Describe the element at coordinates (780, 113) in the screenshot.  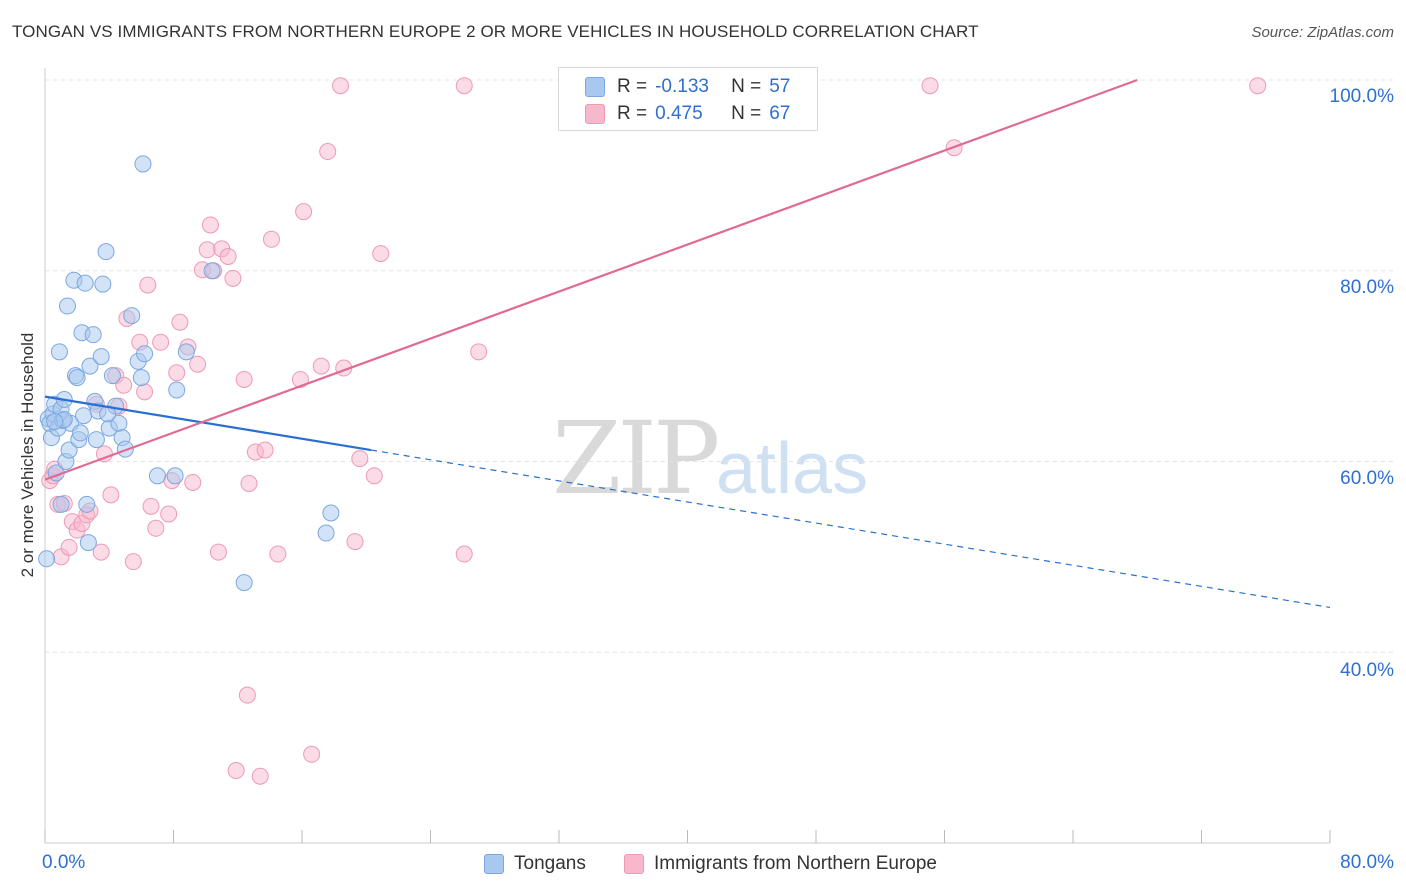
I see `immigrants-n-value: 67` at that location.